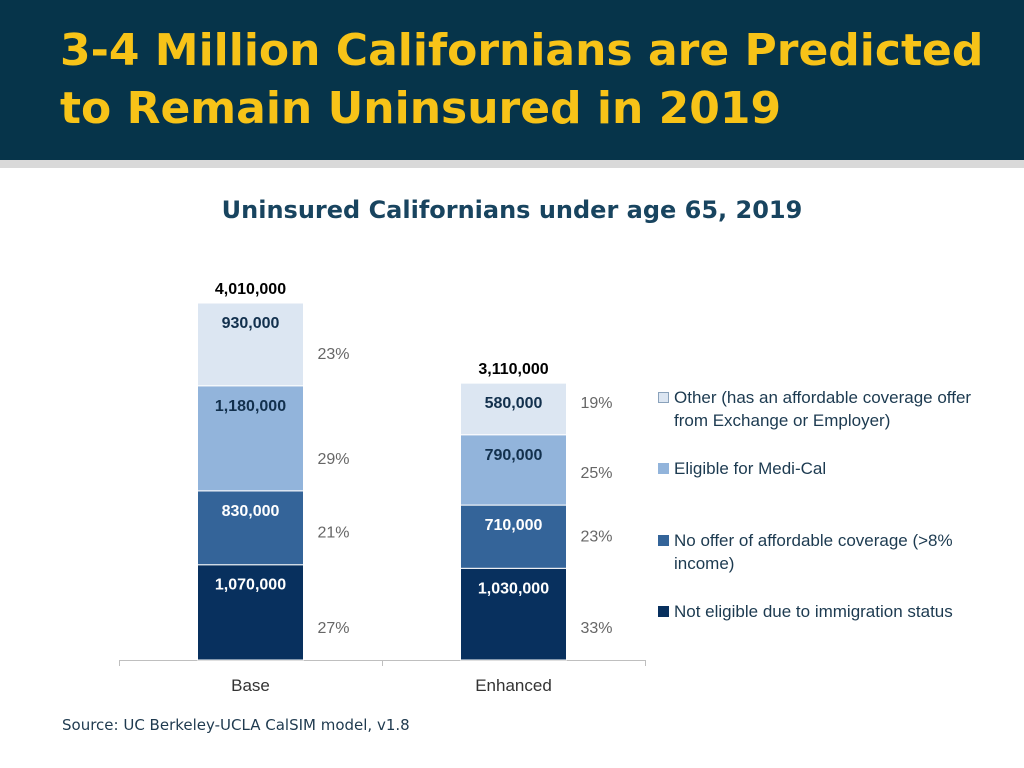  I want to click on bar-segment-no-affordable-offer-enhanced, so click(513, 536).